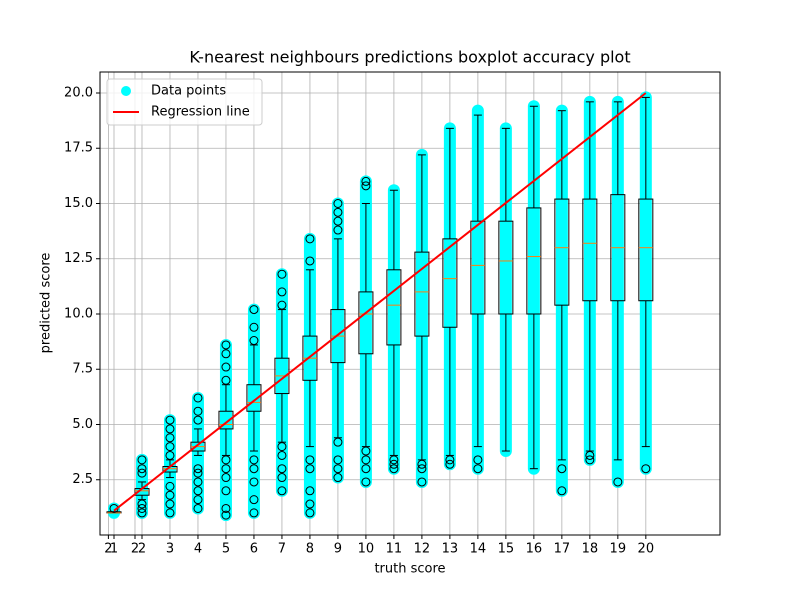 The width and height of the screenshot is (800, 604). What do you see at coordinates (422, 549) in the screenshot?
I see `x-tick-label: 12` at bounding box center [422, 549].